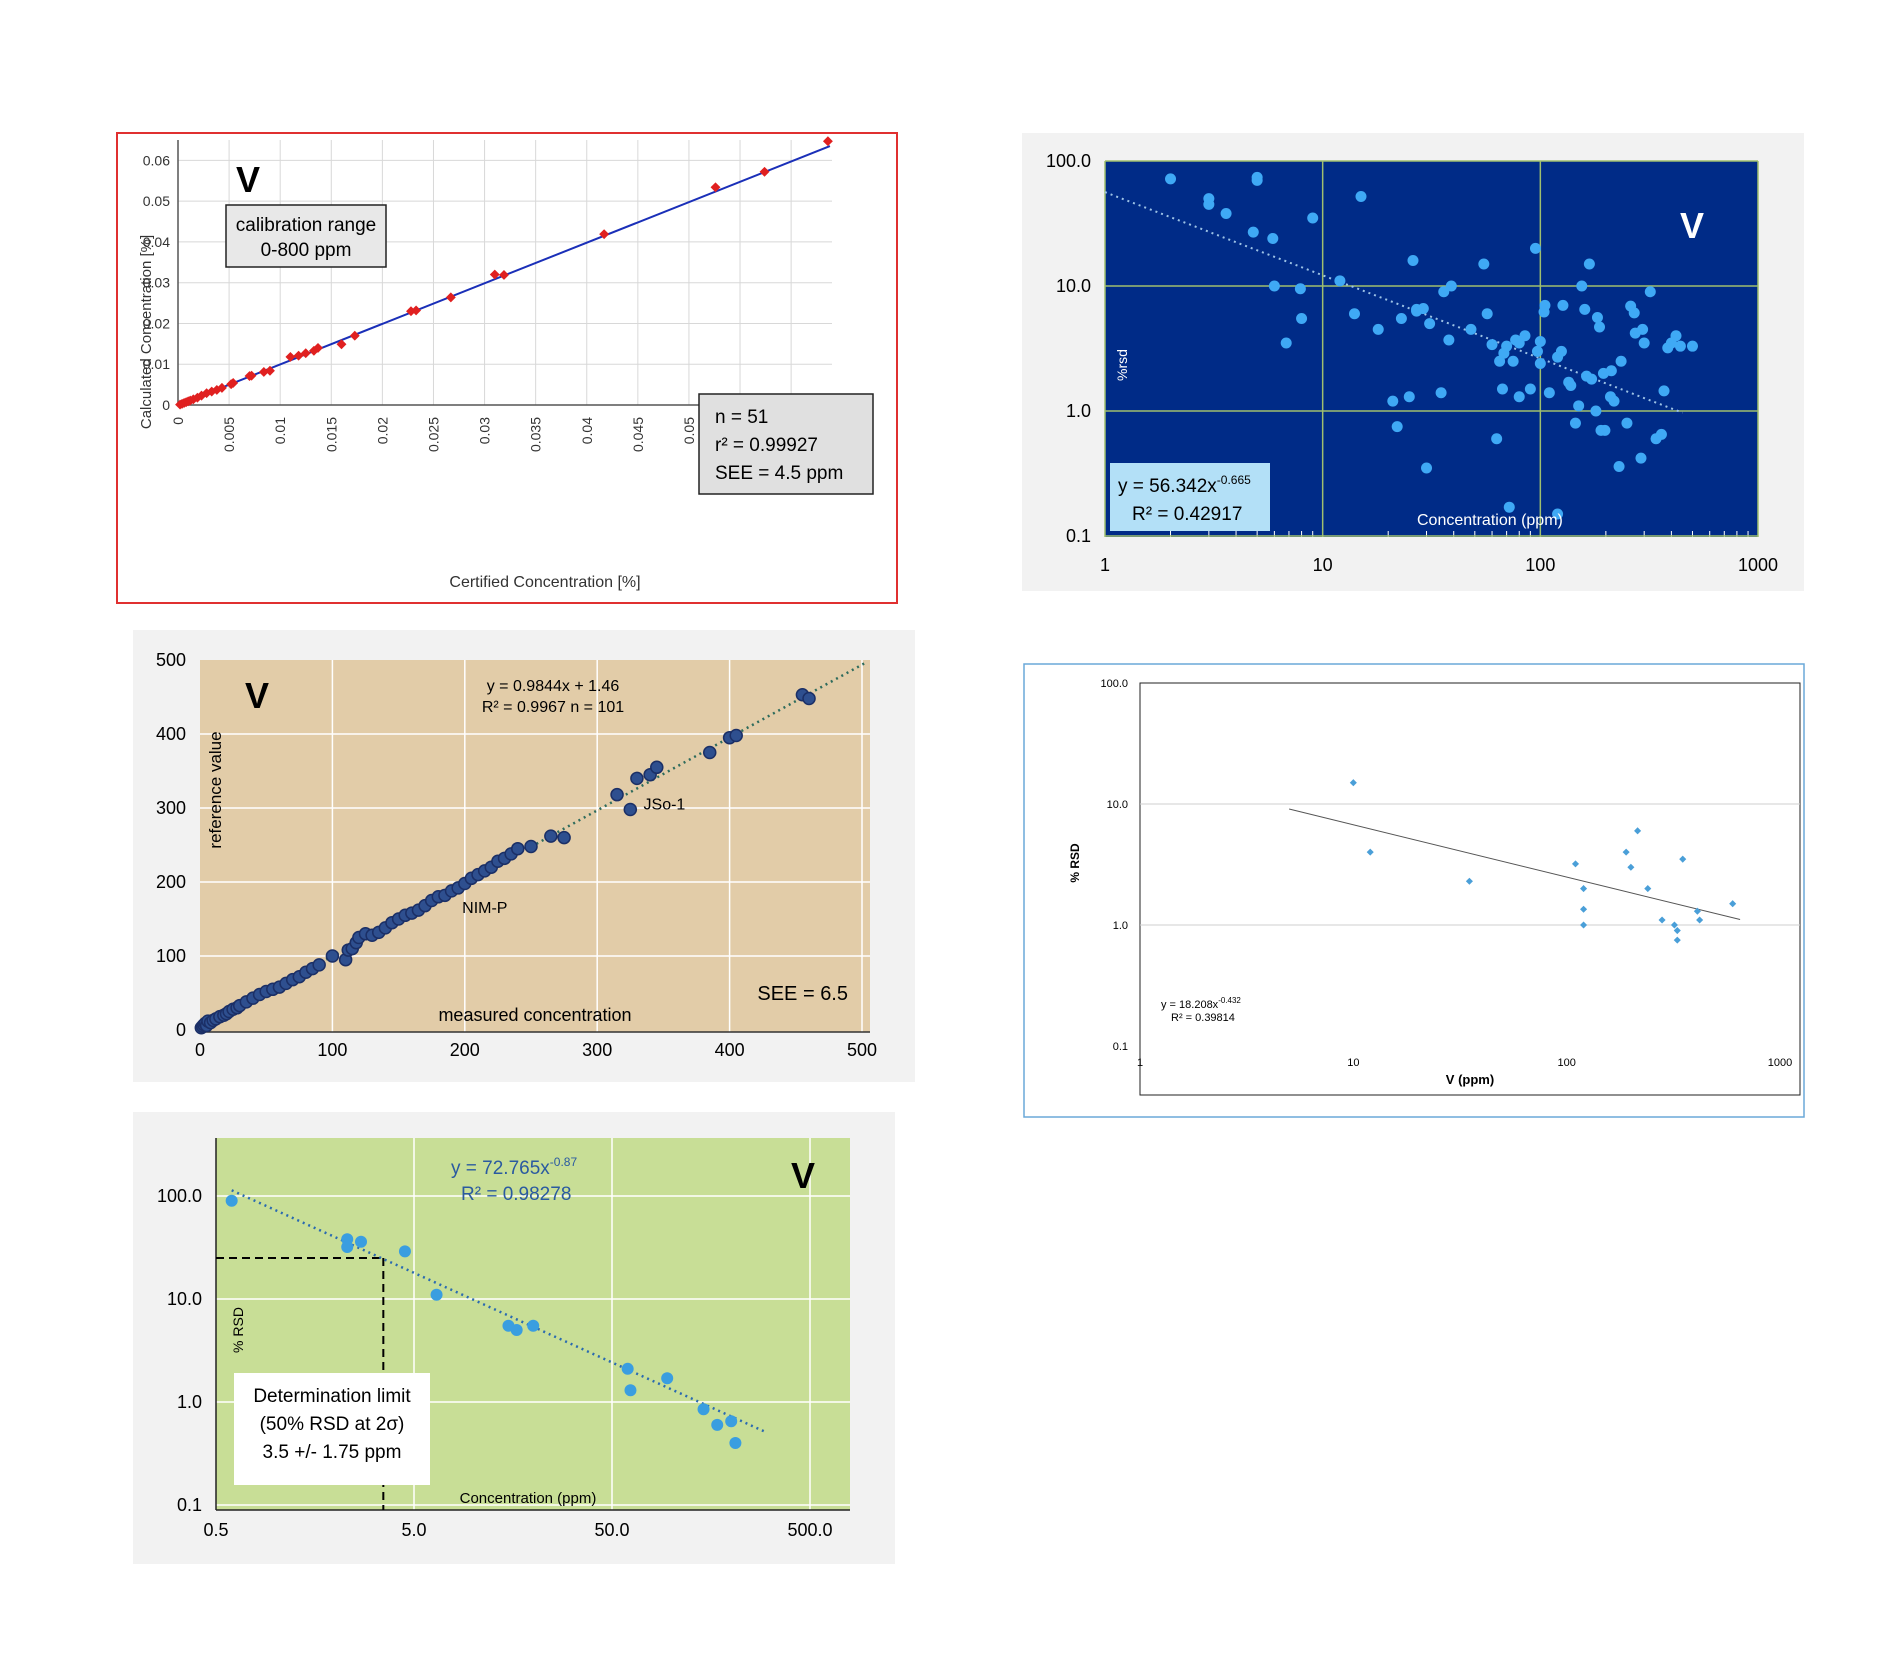  I want to click on rsd-white-y-label: % RSD, so click(1075, 863).